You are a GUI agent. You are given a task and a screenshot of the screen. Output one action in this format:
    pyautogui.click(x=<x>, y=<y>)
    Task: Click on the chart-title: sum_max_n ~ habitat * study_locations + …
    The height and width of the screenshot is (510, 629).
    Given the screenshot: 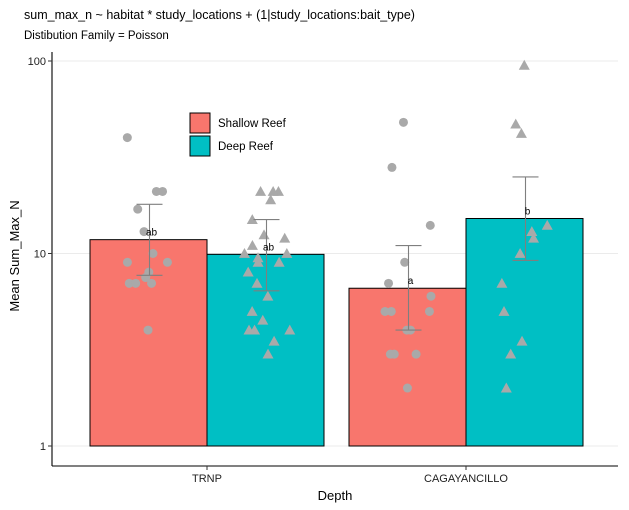 What is the action you would take?
    pyautogui.click(x=219, y=15)
    